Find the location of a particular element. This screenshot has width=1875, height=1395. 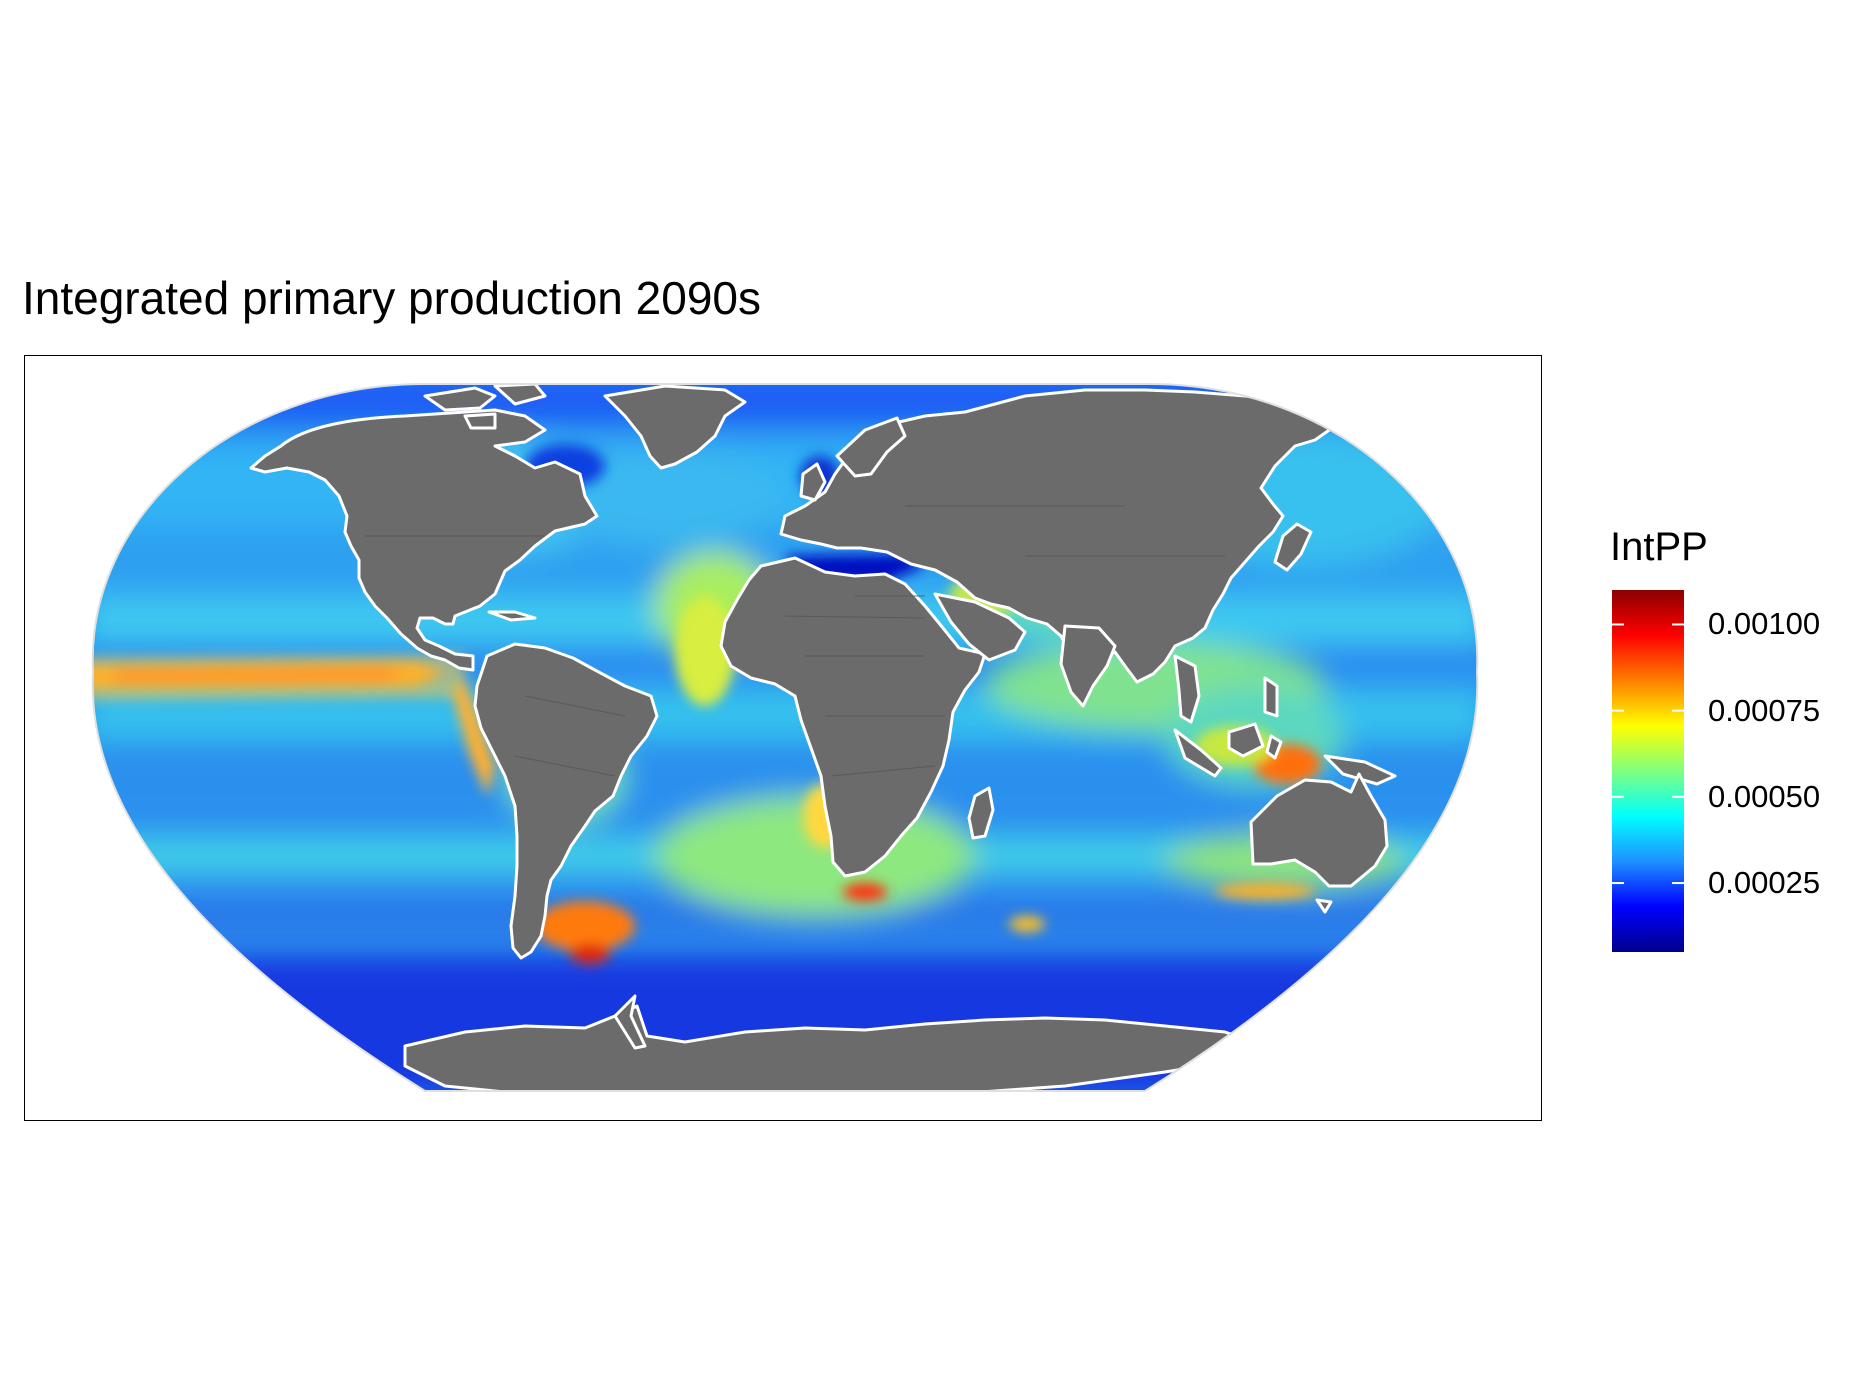

eurasia is located at coordinates (1058, 536).